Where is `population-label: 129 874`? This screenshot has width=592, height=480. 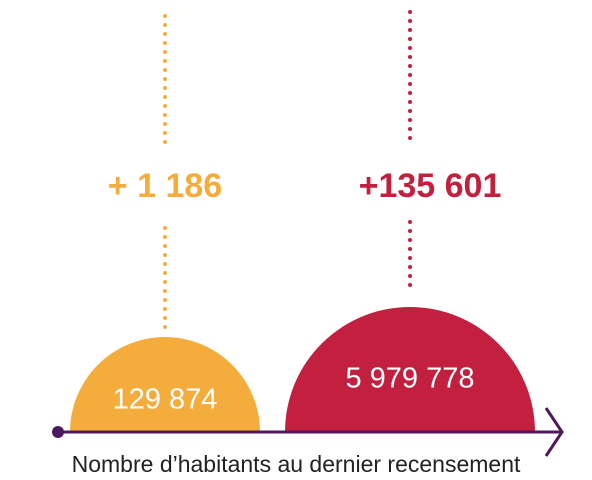 population-label: 129 874 is located at coordinates (165, 400).